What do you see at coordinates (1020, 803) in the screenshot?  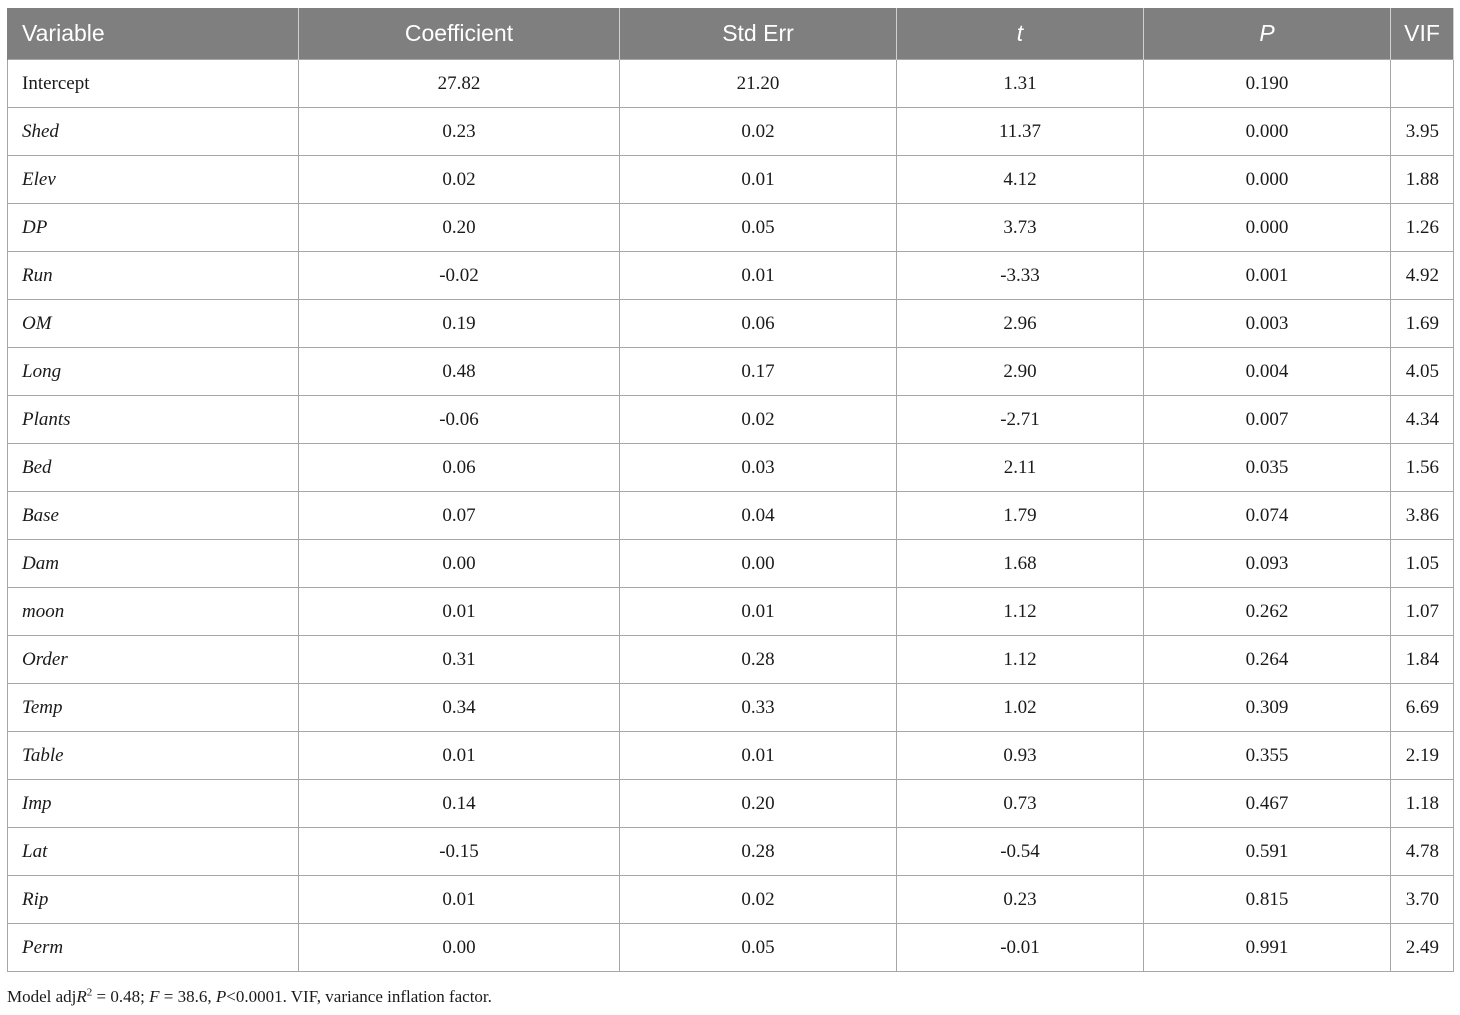 I see `cell-t: 0.73` at bounding box center [1020, 803].